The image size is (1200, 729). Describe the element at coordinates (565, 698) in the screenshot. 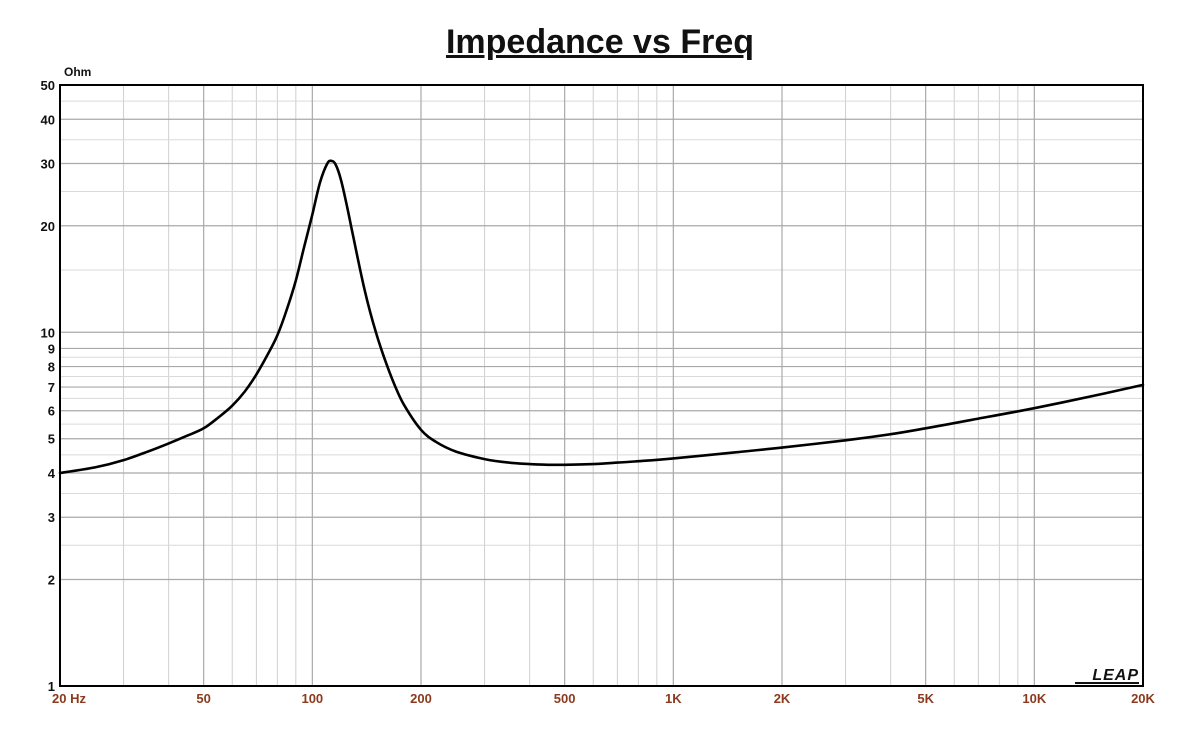

I see `x-tick-label: 500` at that location.